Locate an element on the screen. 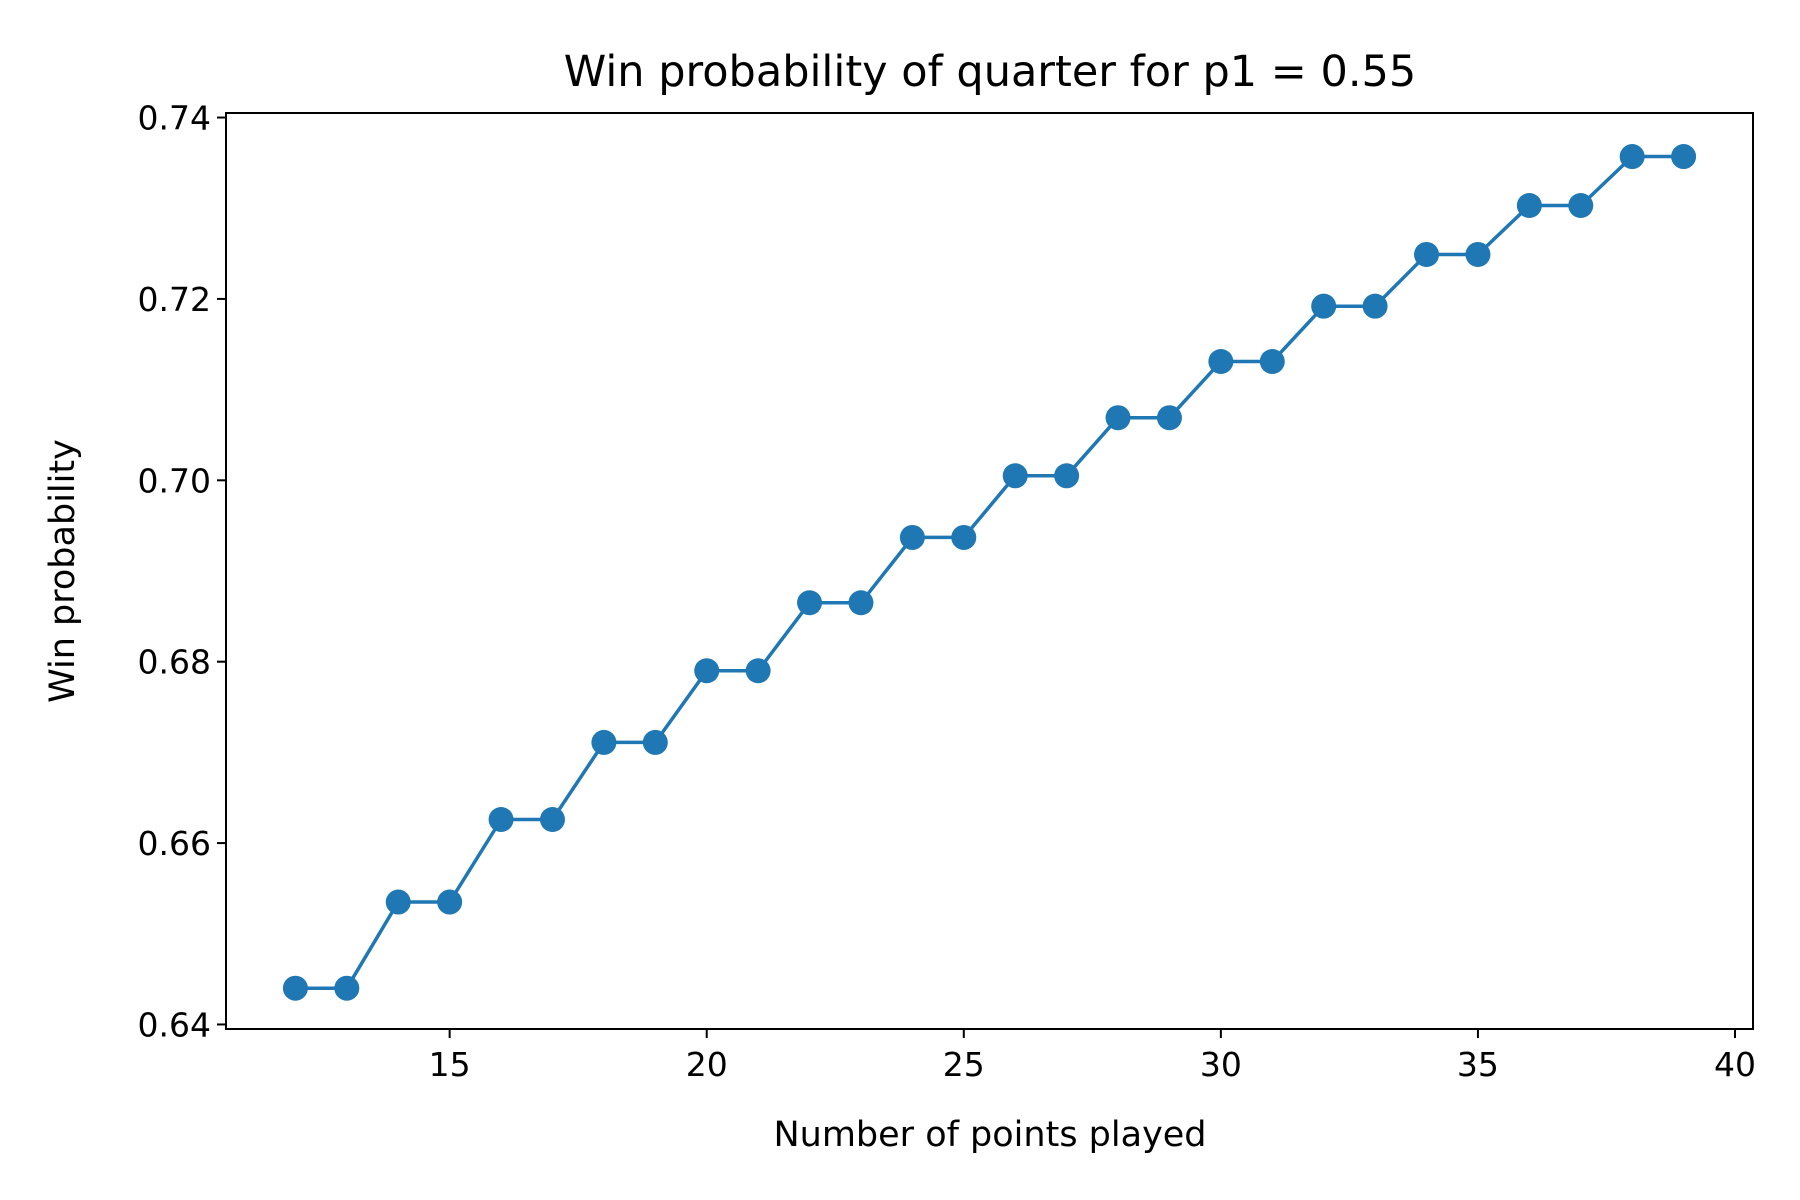  chart-title: Win probability of quarter for p1 = 0.55 is located at coordinates (990, 72).